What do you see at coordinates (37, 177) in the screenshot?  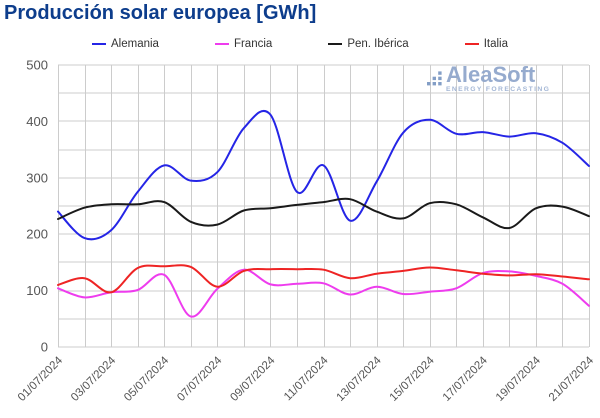 I see `y-tick-label: 300` at bounding box center [37, 177].